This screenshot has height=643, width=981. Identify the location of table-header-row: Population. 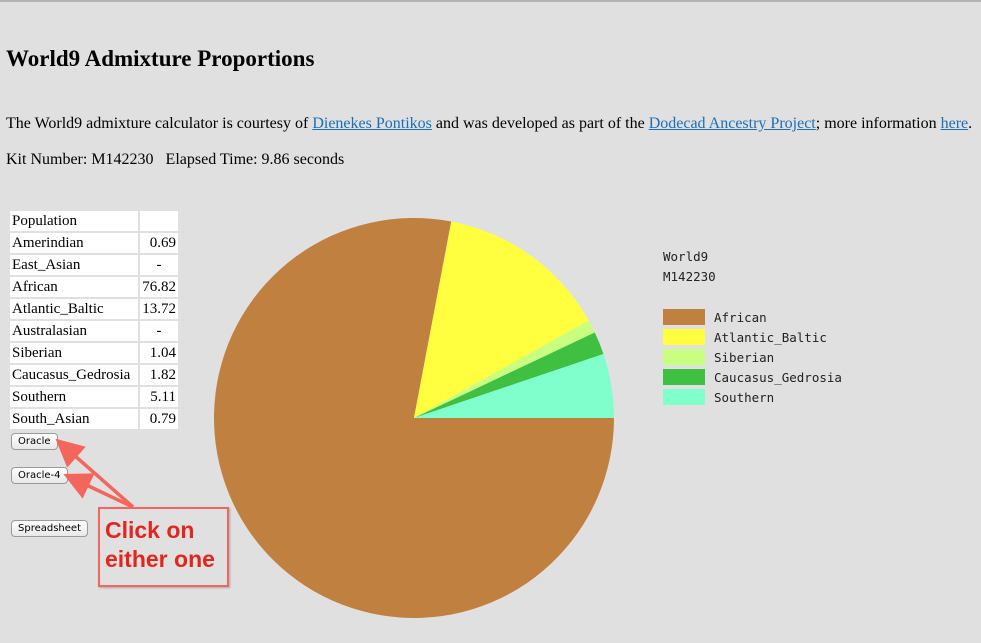
(94, 221).